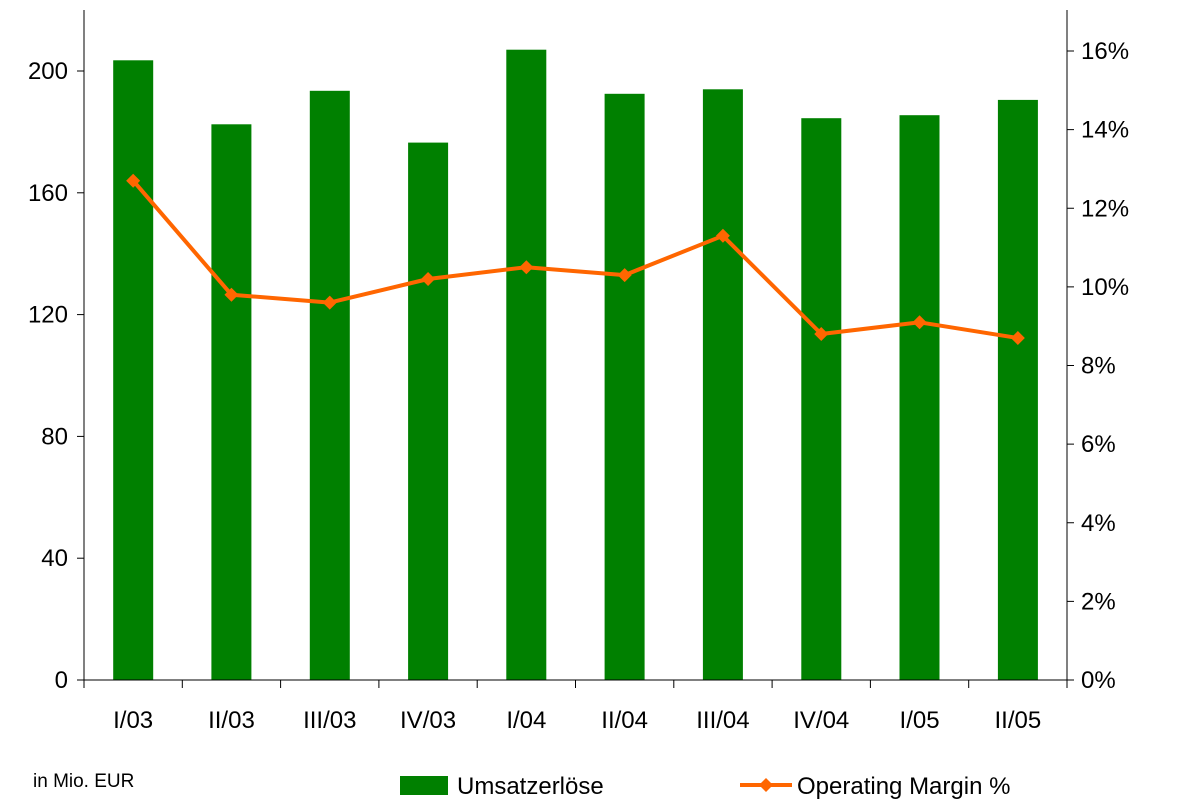 The image size is (1184, 801). Describe the element at coordinates (83, 781) in the screenshot. I see `unit-note: in Mio. EUR` at that location.